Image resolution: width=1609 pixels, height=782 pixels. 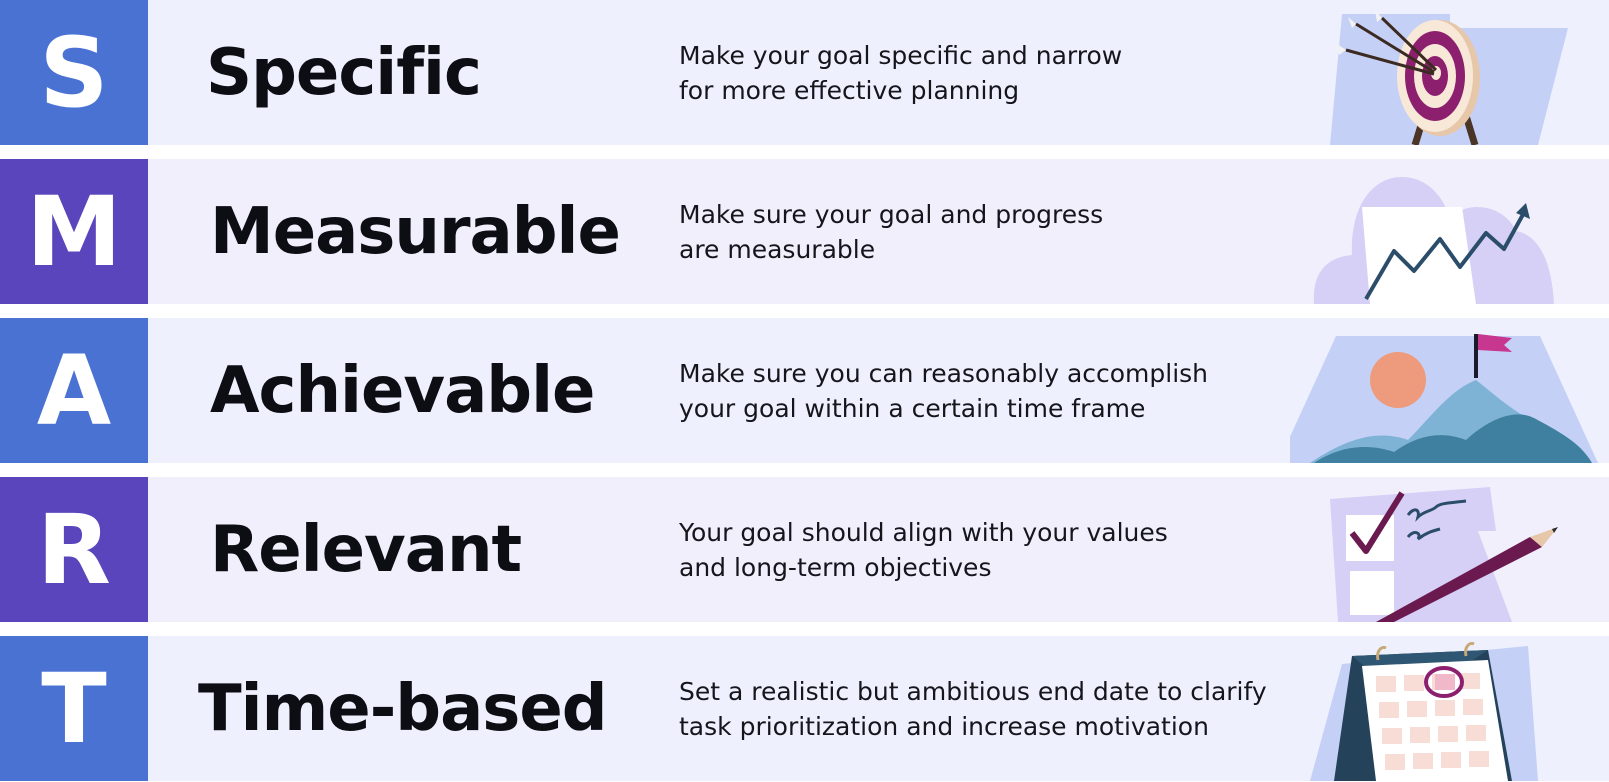 I want to click on word-relevant: Relevant, so click(x=366, y=549).